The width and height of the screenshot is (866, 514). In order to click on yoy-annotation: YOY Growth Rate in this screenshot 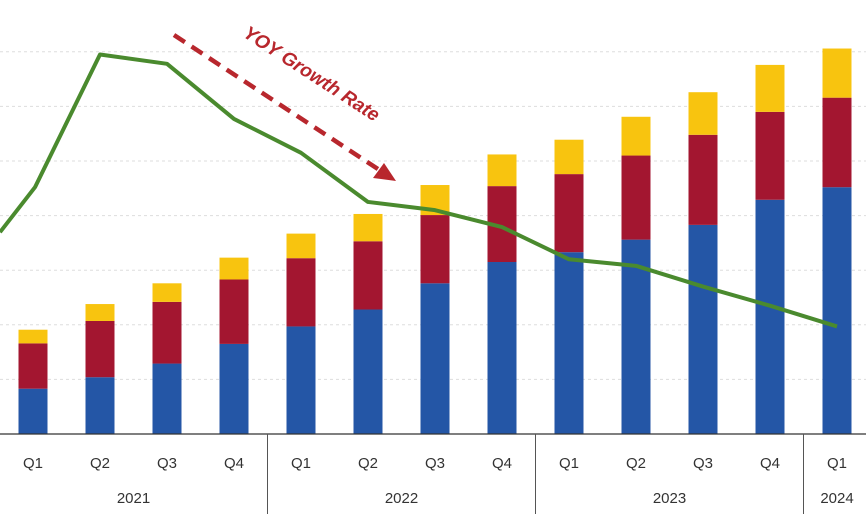, I will do `click(284, 102)`.